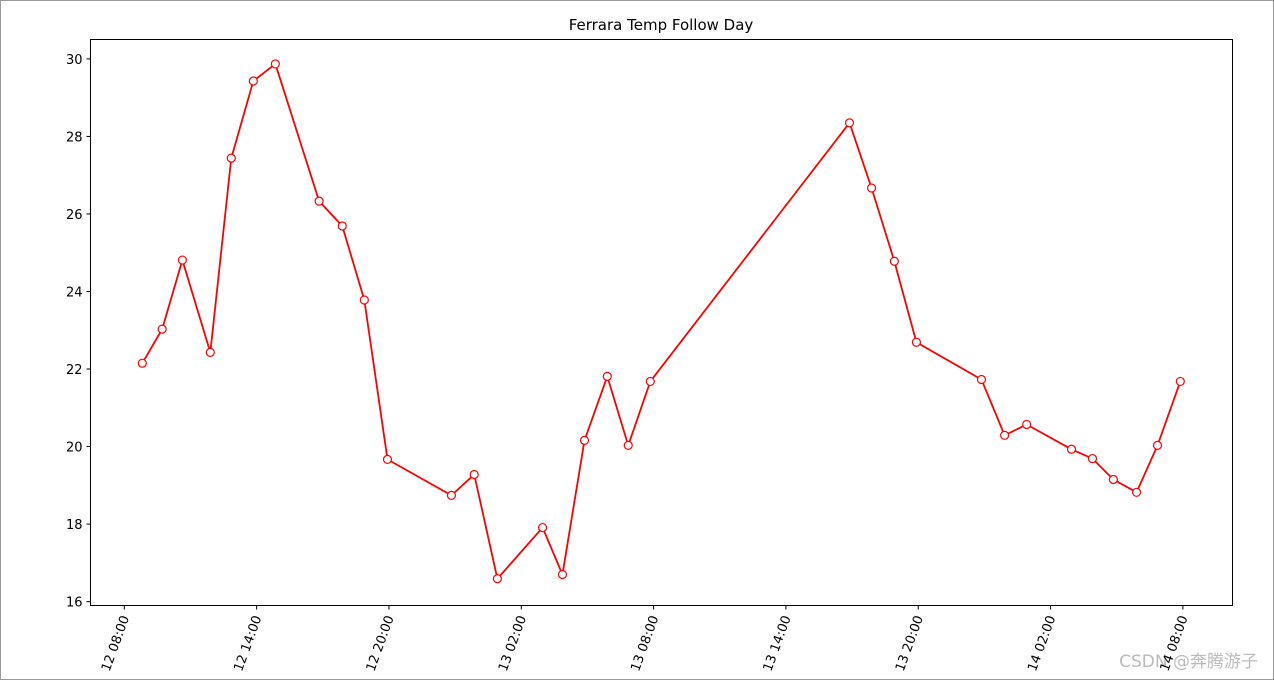 This screenshot has height=680, width=1274. Describe the element at coordinates (661, 25) in the screenshot. I see `chart-title: Ferrara Temp Follow Day` at that location.